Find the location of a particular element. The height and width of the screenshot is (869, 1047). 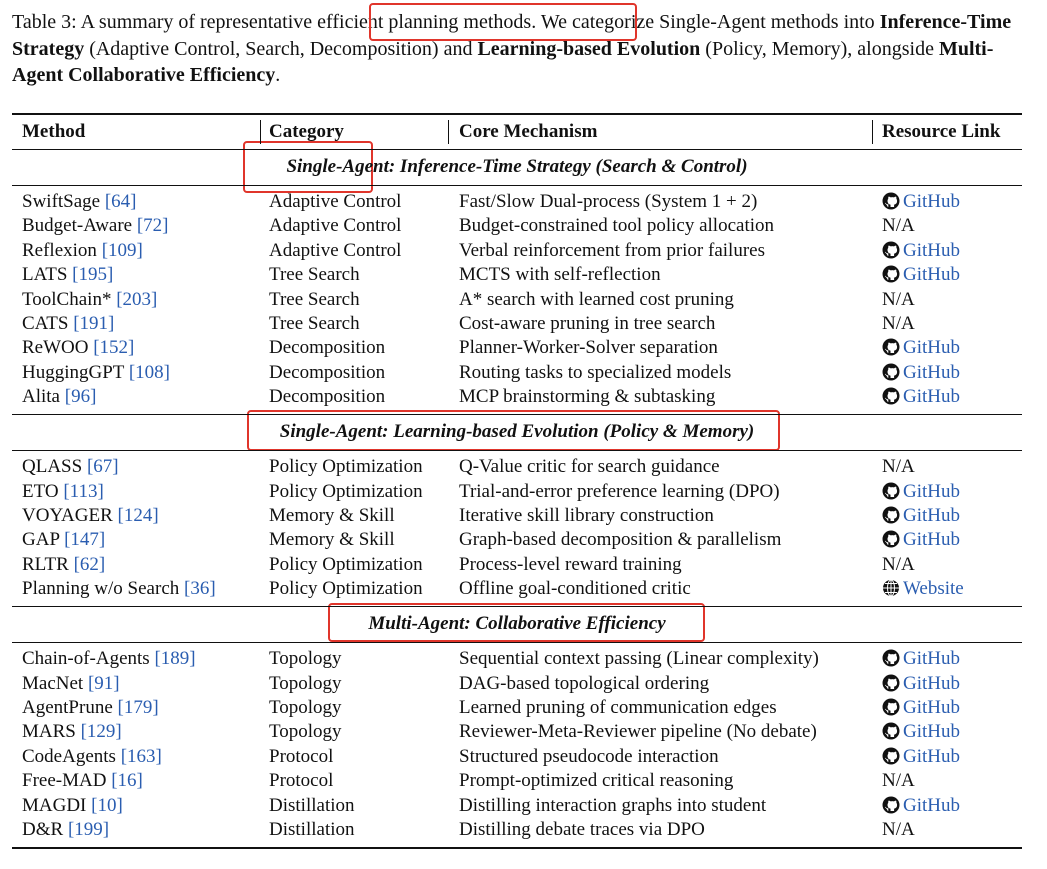

method-name: Alita is located at coordinates (41, 397).